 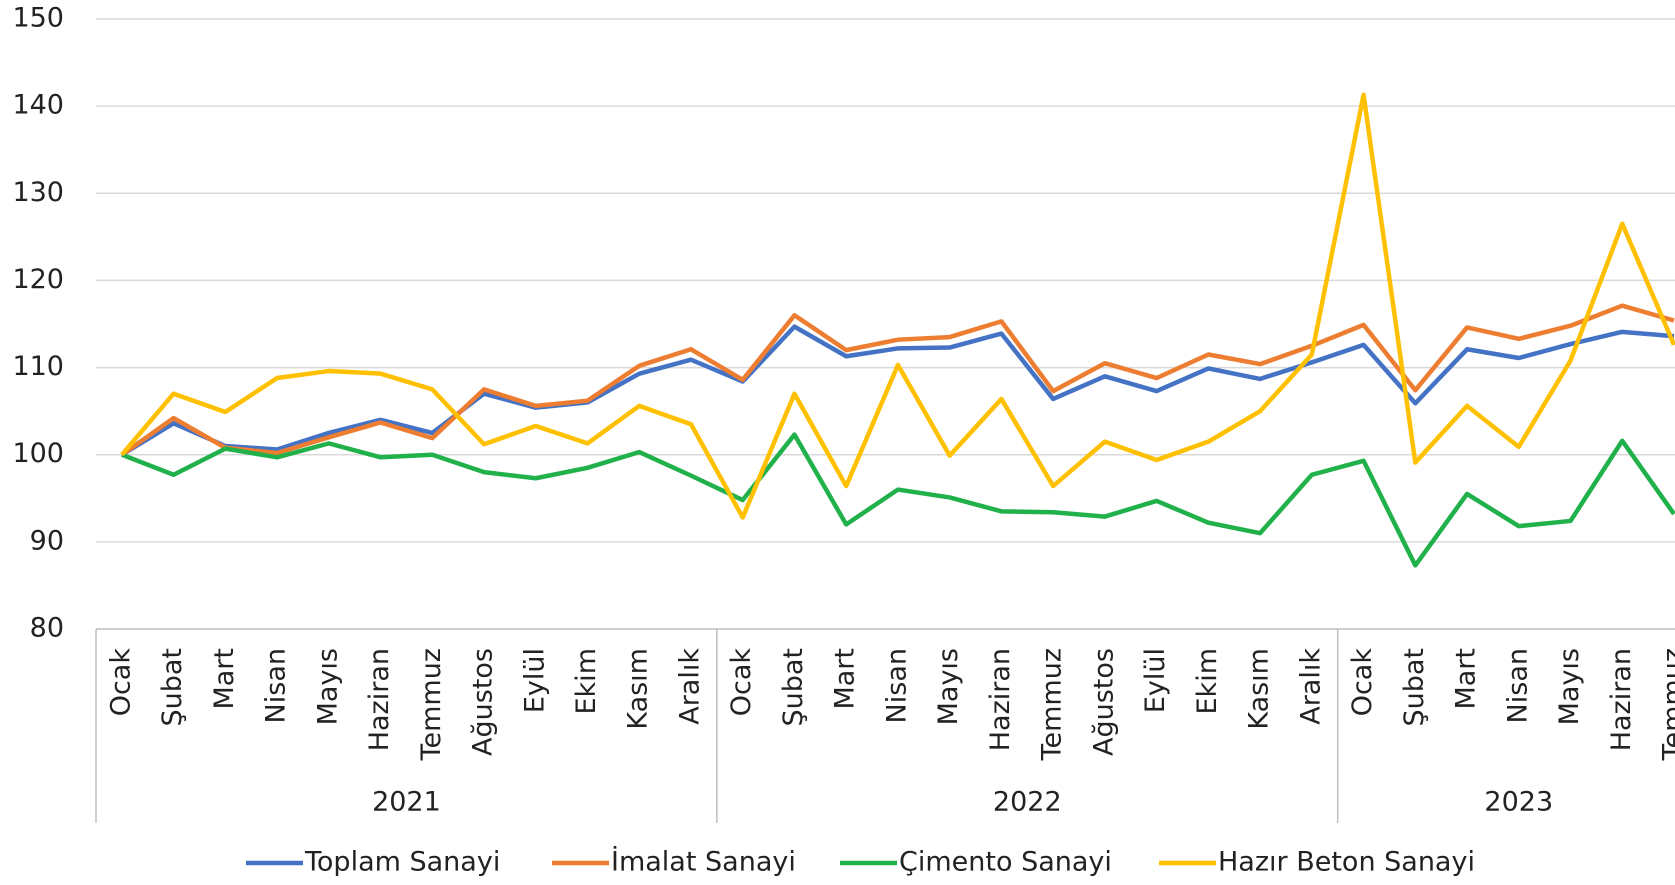 I want to click on y-tick-label: 90, so click(x=47, y=540).